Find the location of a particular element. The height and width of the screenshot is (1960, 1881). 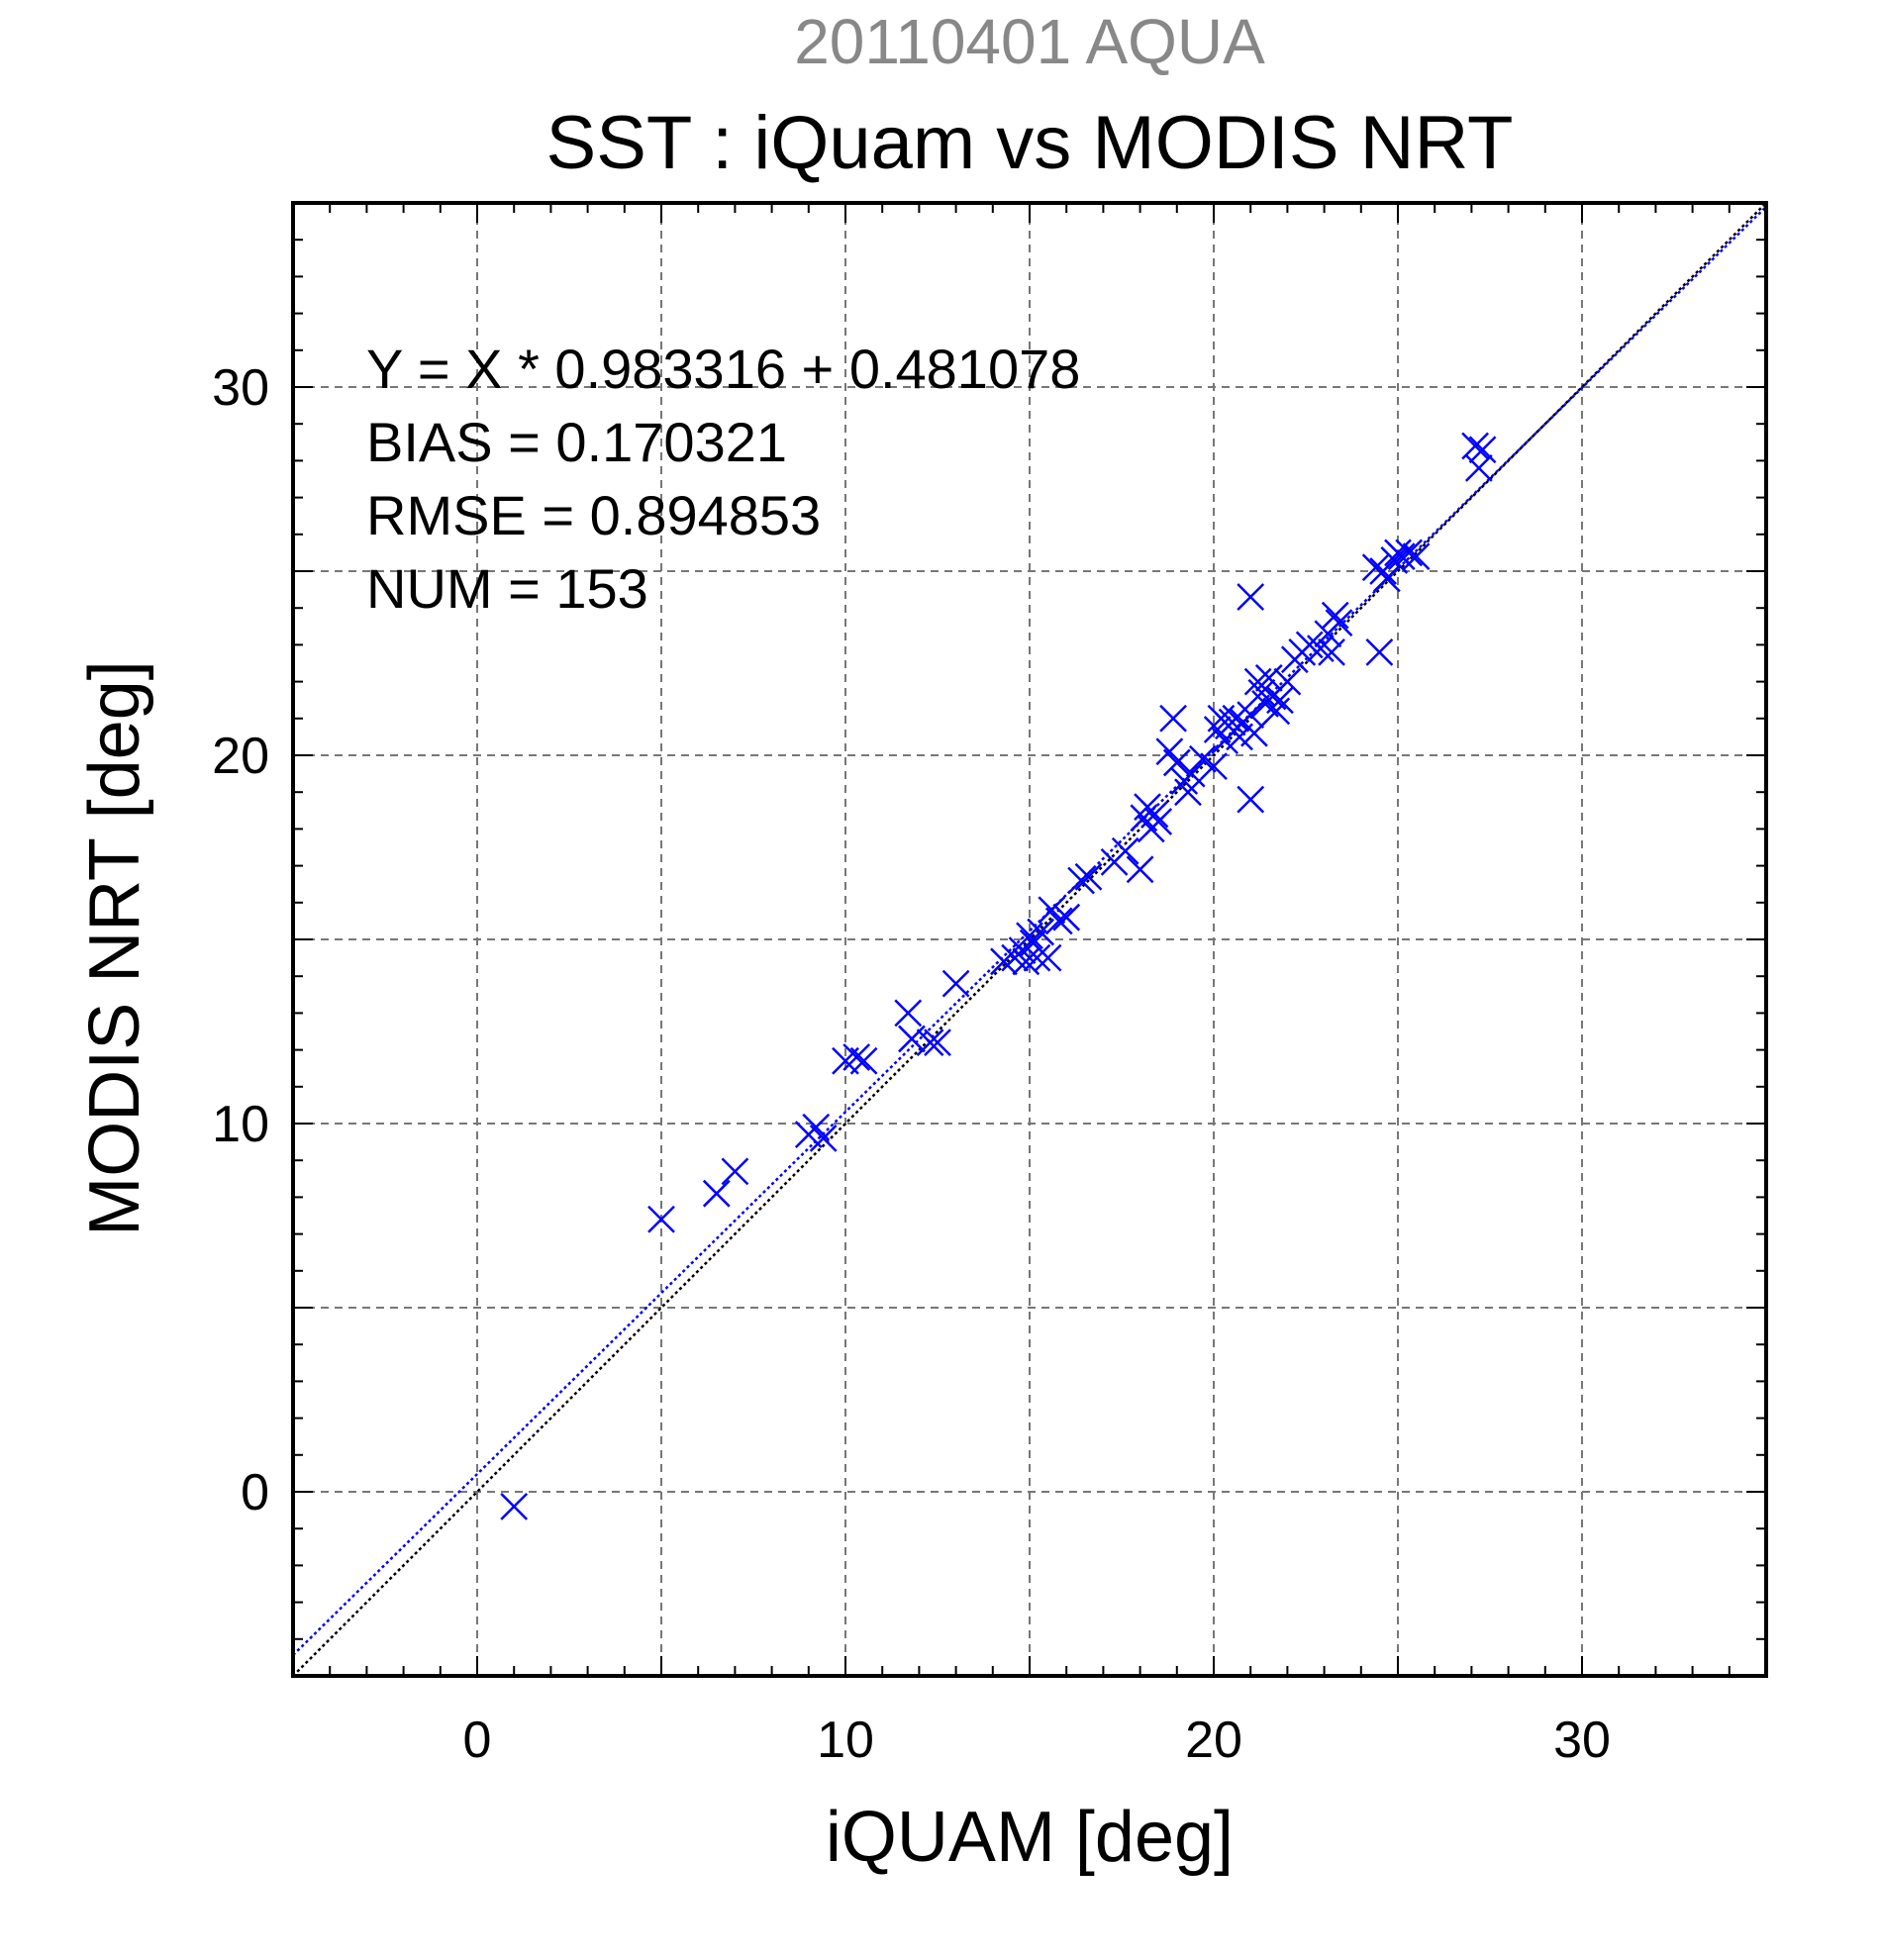

stat-line: BIAS = 0.170321 is located at coordinates (576, 442).